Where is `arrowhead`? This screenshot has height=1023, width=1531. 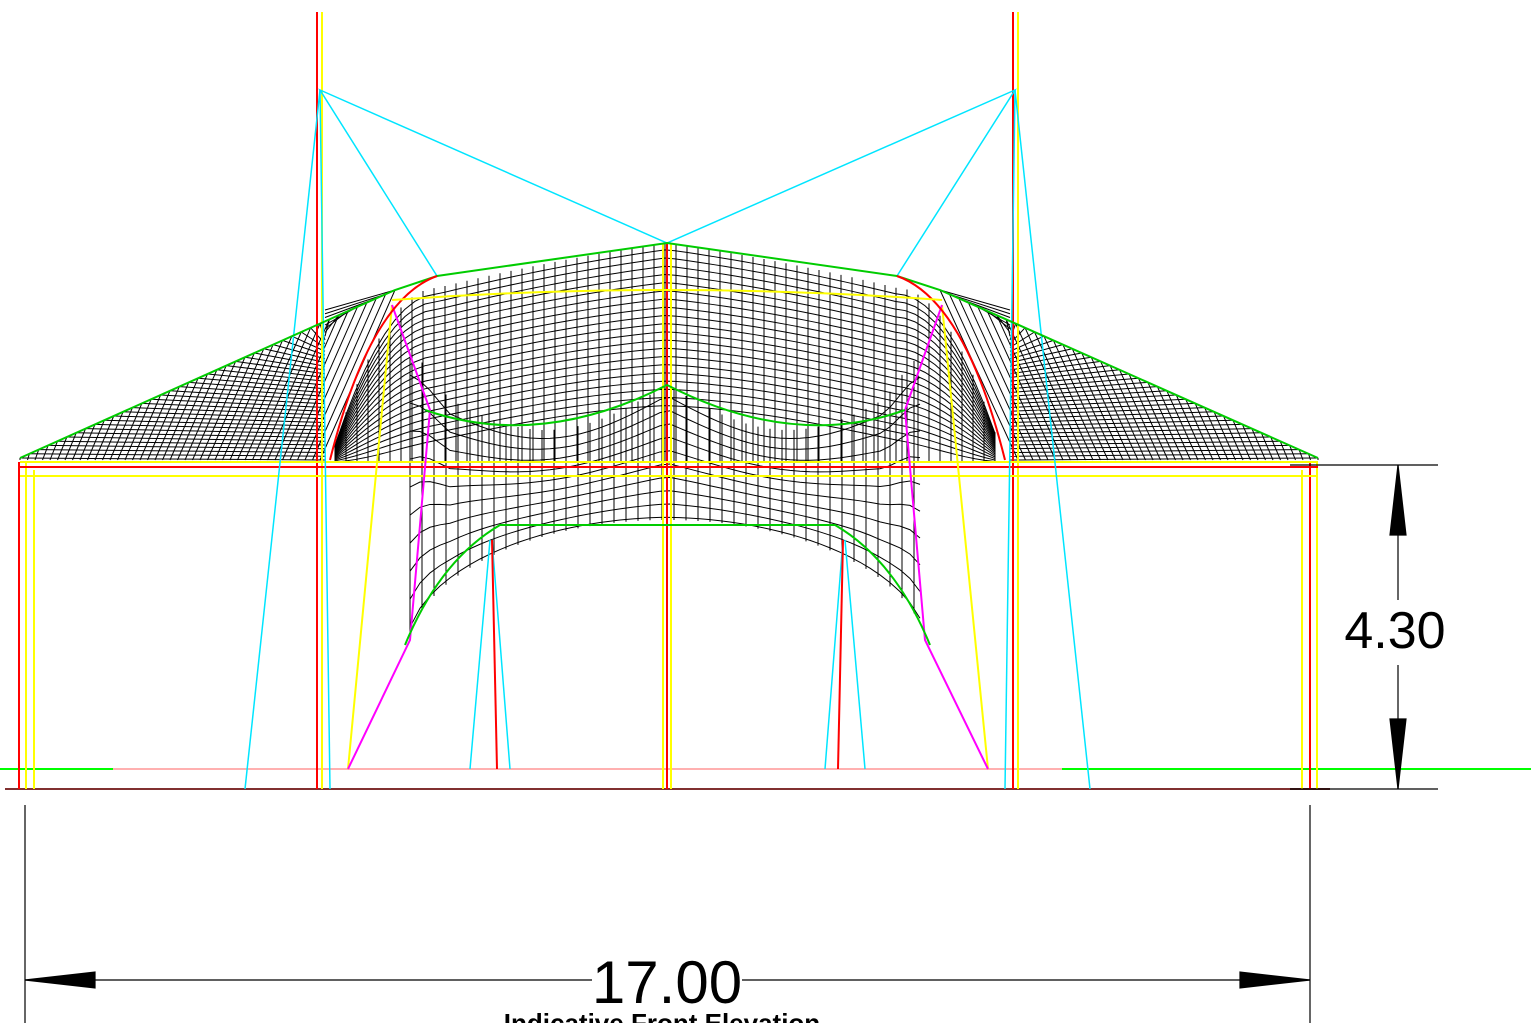
arrowhead is located at coordinates (1398, 754).